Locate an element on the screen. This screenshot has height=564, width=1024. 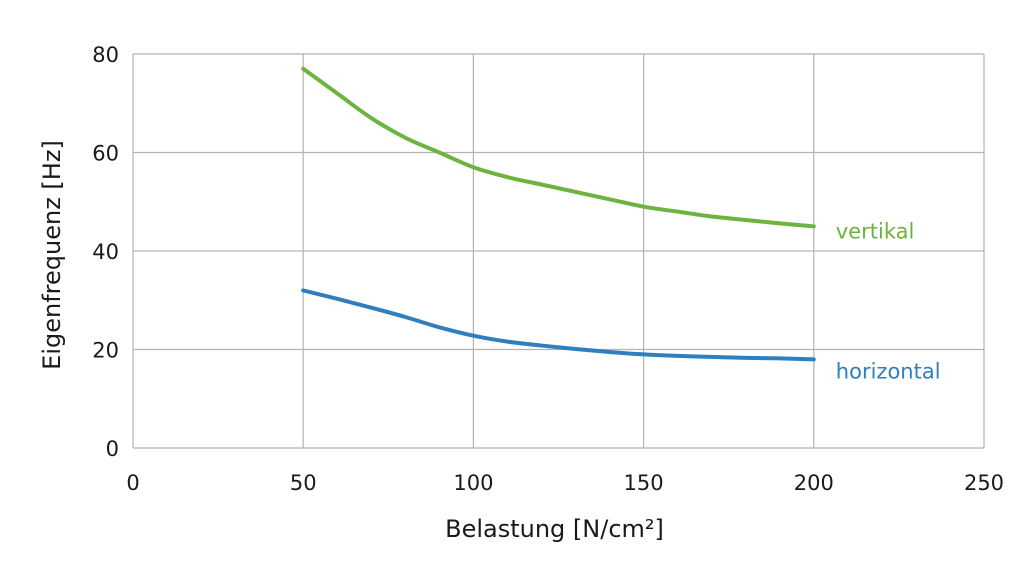
x-tick-label: 250 is located at coordinates (984, 483).